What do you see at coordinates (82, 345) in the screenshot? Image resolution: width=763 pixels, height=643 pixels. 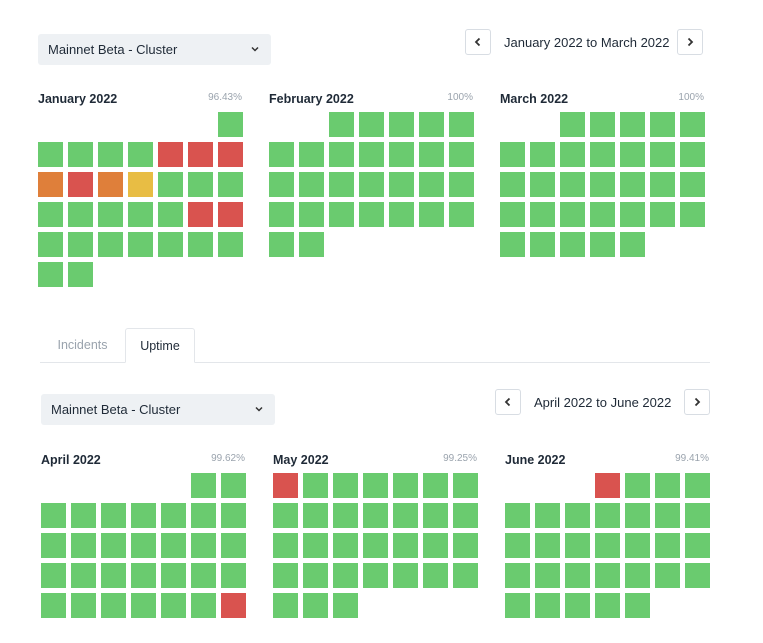 I see `tab-incidents: Incidents` at bounding box center [82, 345].